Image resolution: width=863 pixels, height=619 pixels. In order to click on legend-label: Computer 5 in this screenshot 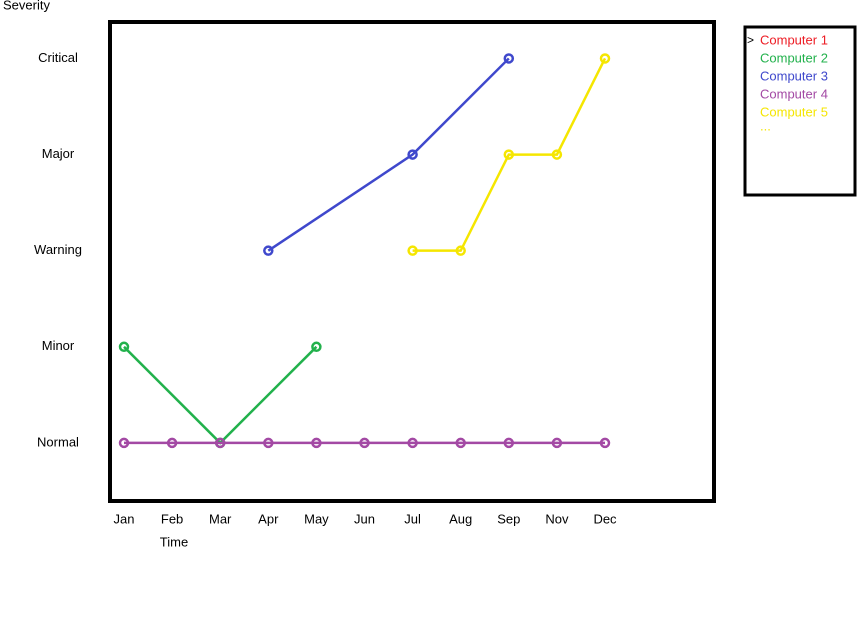, I will do `click(794, 111)`.